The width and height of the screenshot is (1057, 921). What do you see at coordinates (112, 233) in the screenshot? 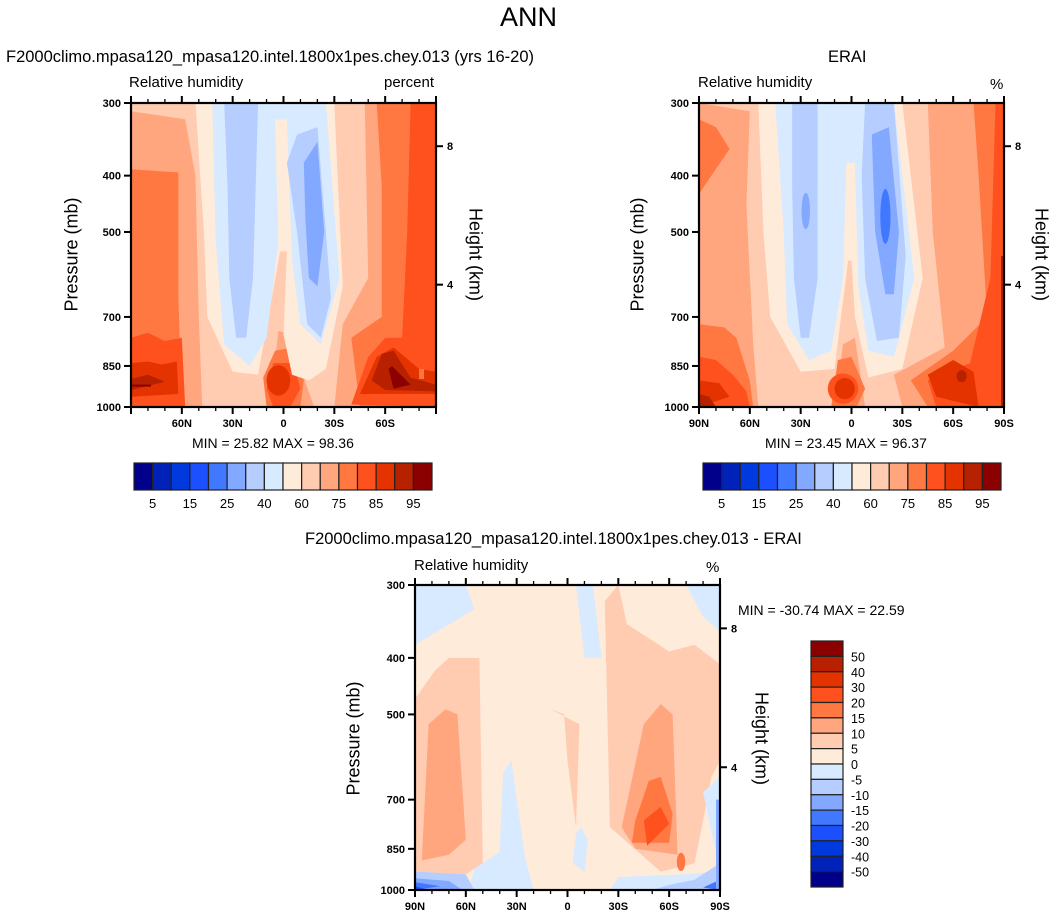
I see `y-tick-label: 500` at bounding box center [112, 233].